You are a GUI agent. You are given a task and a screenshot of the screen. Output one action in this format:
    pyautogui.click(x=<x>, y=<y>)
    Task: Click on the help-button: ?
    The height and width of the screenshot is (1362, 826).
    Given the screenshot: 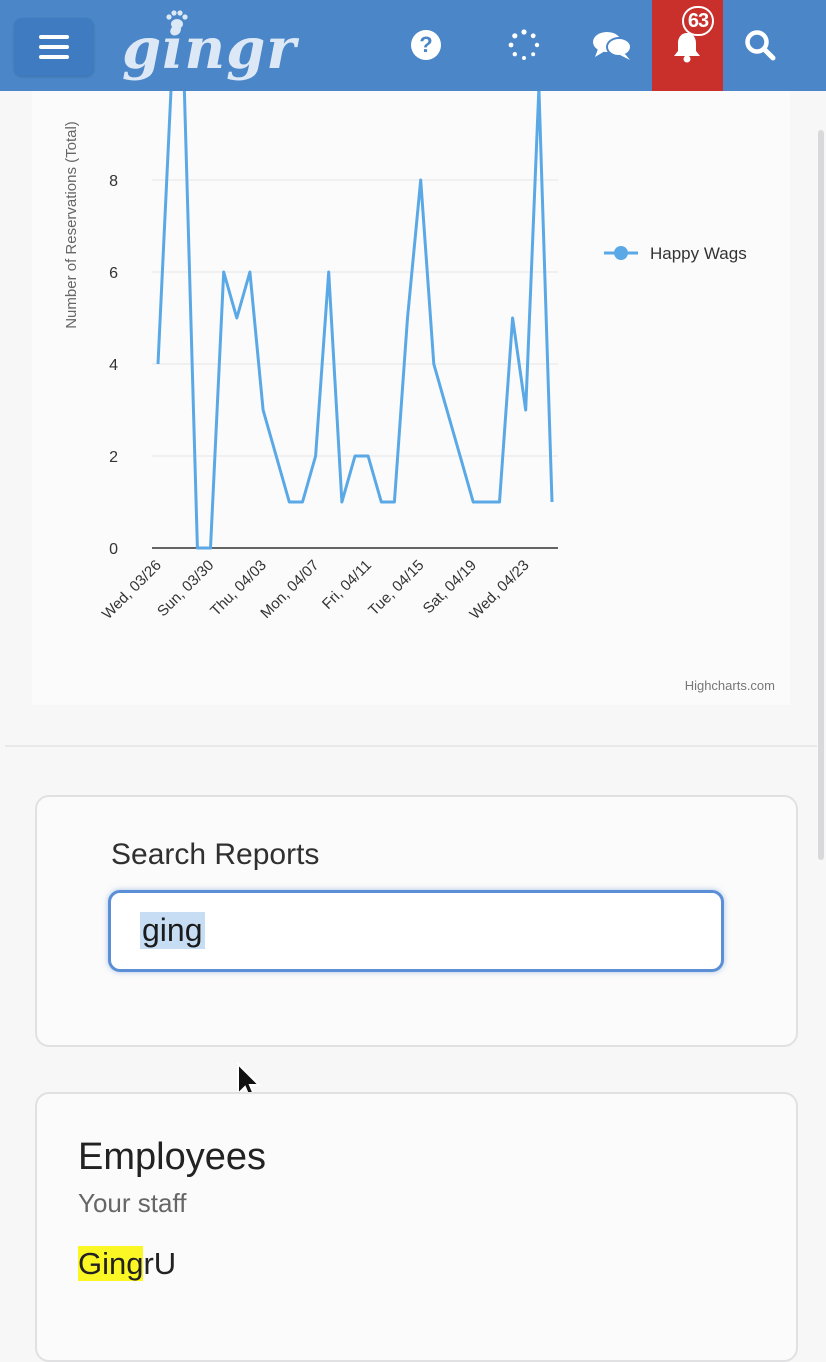 What is the action you would take?
    pyautogui.click(x=426, y=45)
    